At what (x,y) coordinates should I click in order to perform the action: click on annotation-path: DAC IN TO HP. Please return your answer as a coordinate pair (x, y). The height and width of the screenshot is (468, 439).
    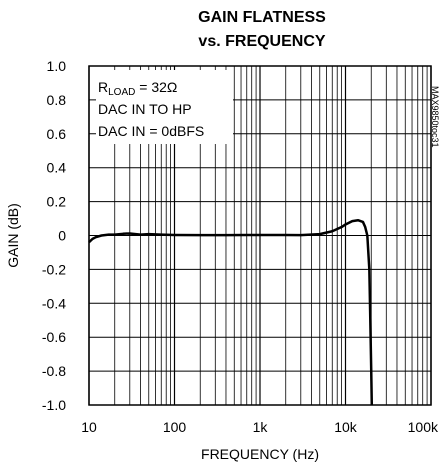
    Looking at the image, I should click on (145, 109).